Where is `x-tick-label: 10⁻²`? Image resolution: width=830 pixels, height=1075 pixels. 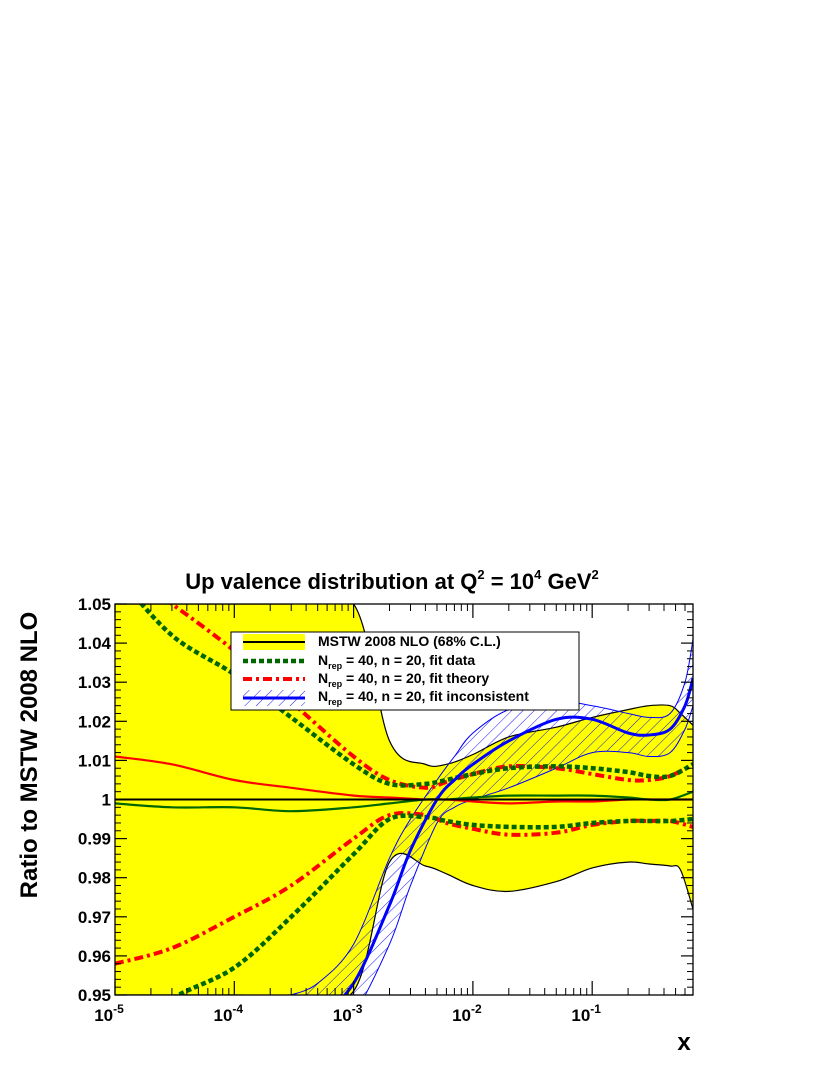 x-tick-label: 10⁻² is located at coordinates (467, 1013).